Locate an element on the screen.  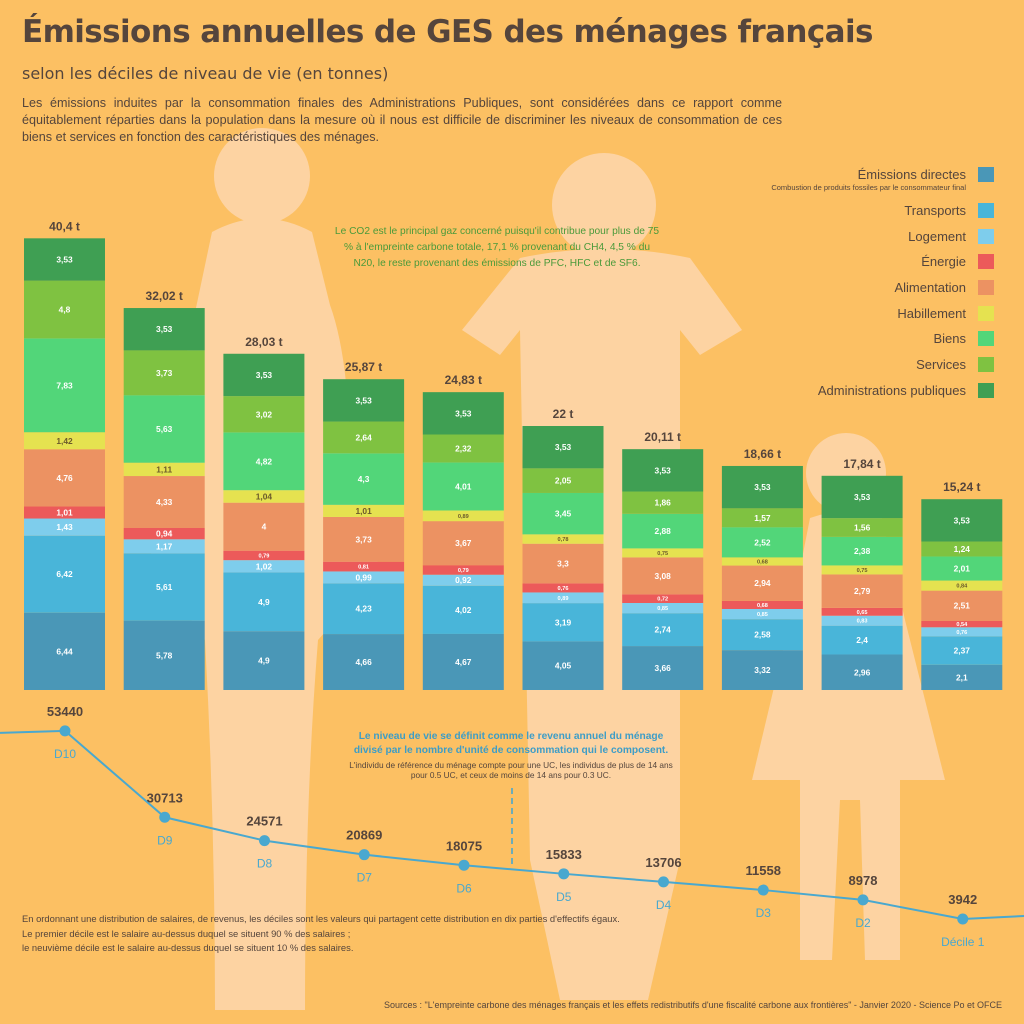
decile-label: D8 is located at coordinates (265, 864).